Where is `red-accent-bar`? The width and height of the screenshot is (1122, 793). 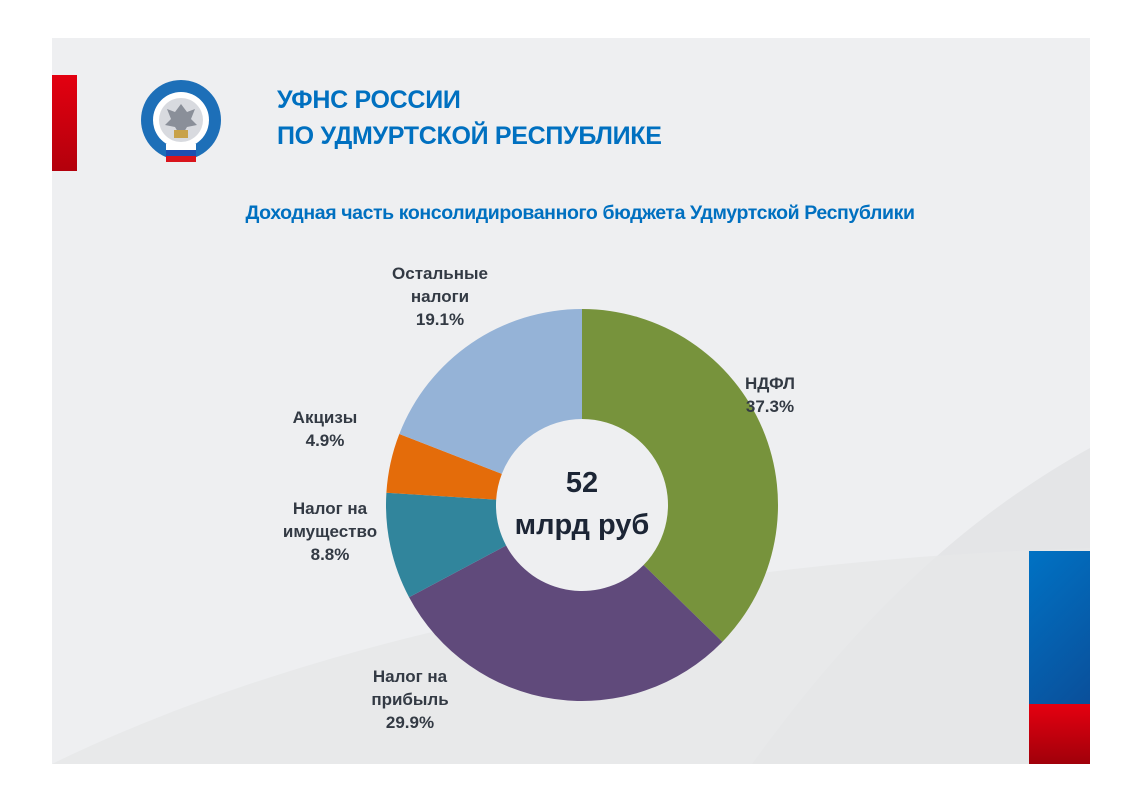 red-accent-bar is located at coordinates (64, 123).